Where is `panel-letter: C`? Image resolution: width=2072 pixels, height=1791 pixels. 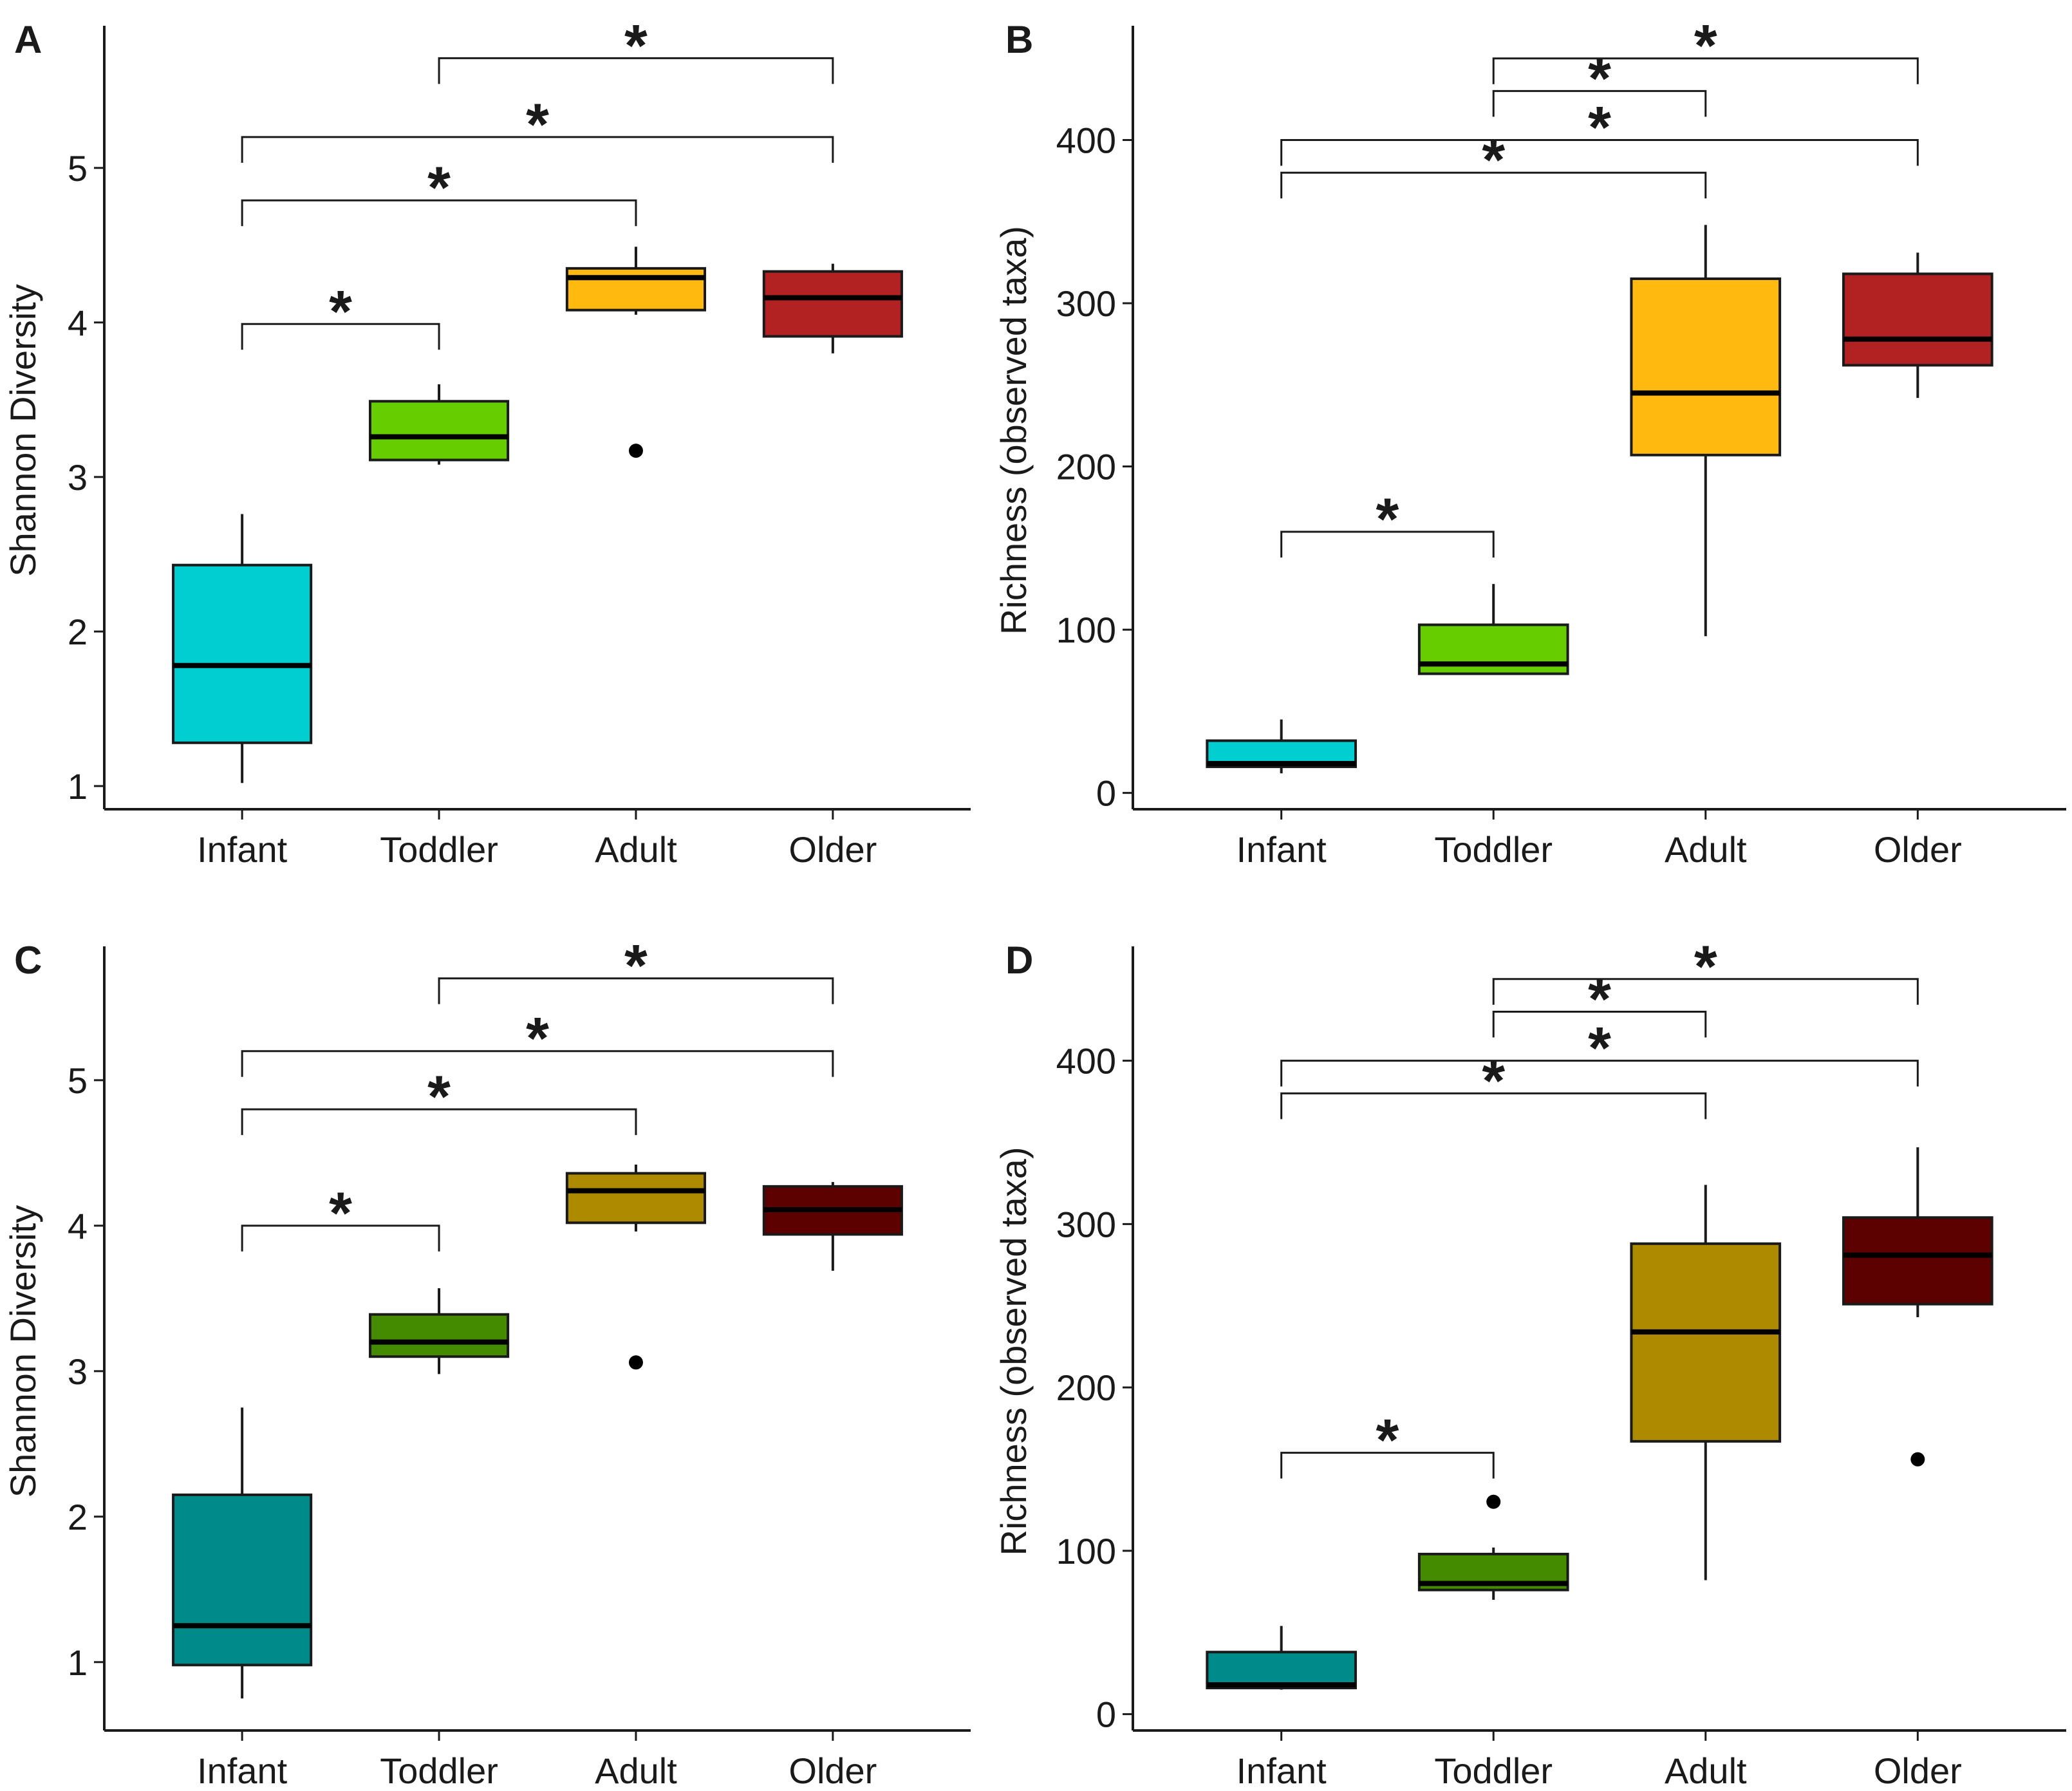 panel-letter: C is located at coordinates (28, 960).